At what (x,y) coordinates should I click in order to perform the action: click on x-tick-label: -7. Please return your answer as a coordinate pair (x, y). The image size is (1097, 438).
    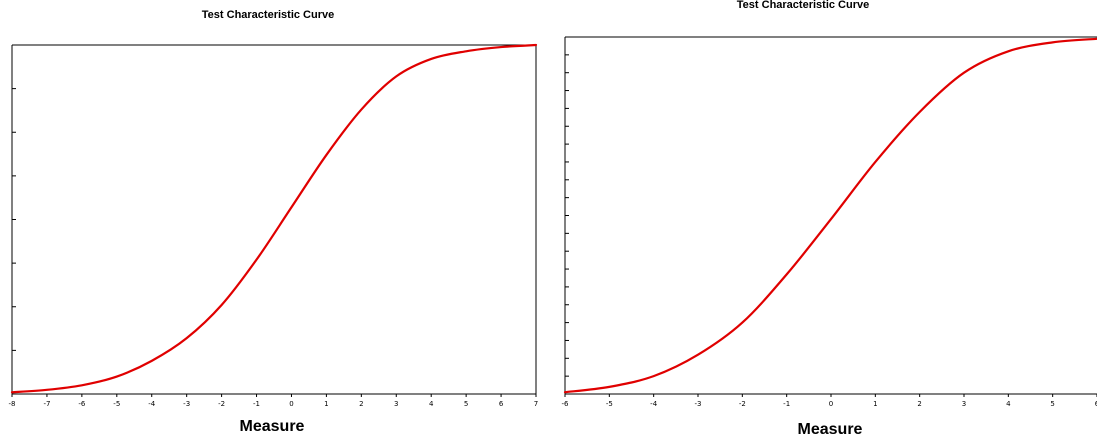
    Looking at the image, I should click on (46, 404).